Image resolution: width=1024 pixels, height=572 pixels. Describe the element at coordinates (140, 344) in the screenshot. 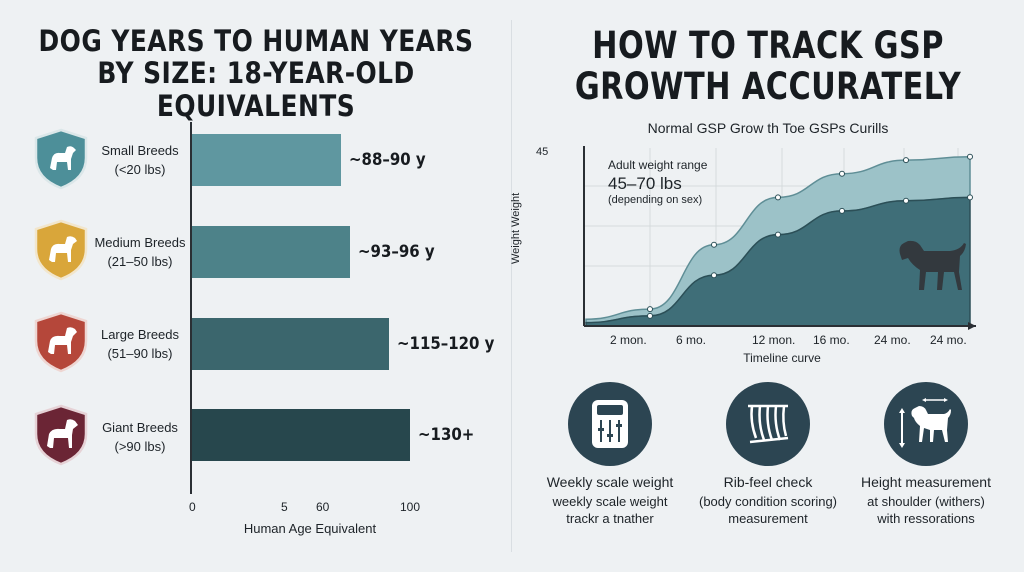

I see `row-label-large: Large Breeds (51–90 lbs)` at that location.